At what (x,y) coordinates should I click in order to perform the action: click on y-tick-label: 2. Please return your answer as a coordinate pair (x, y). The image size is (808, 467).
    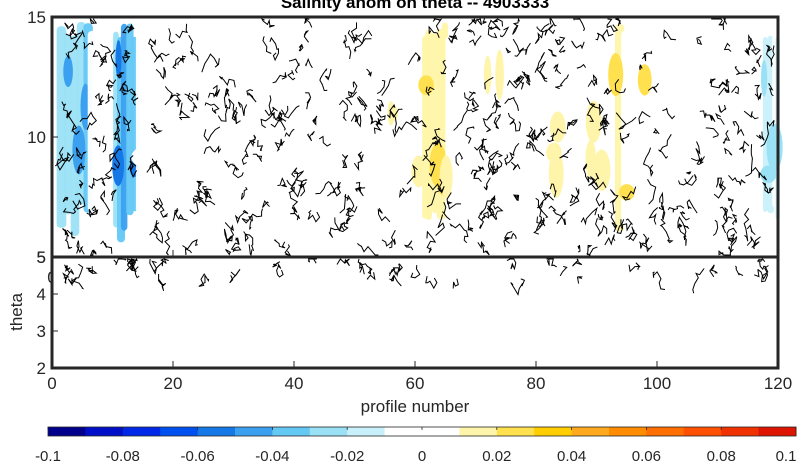
    Looking at the image, I should click on (41, 368).